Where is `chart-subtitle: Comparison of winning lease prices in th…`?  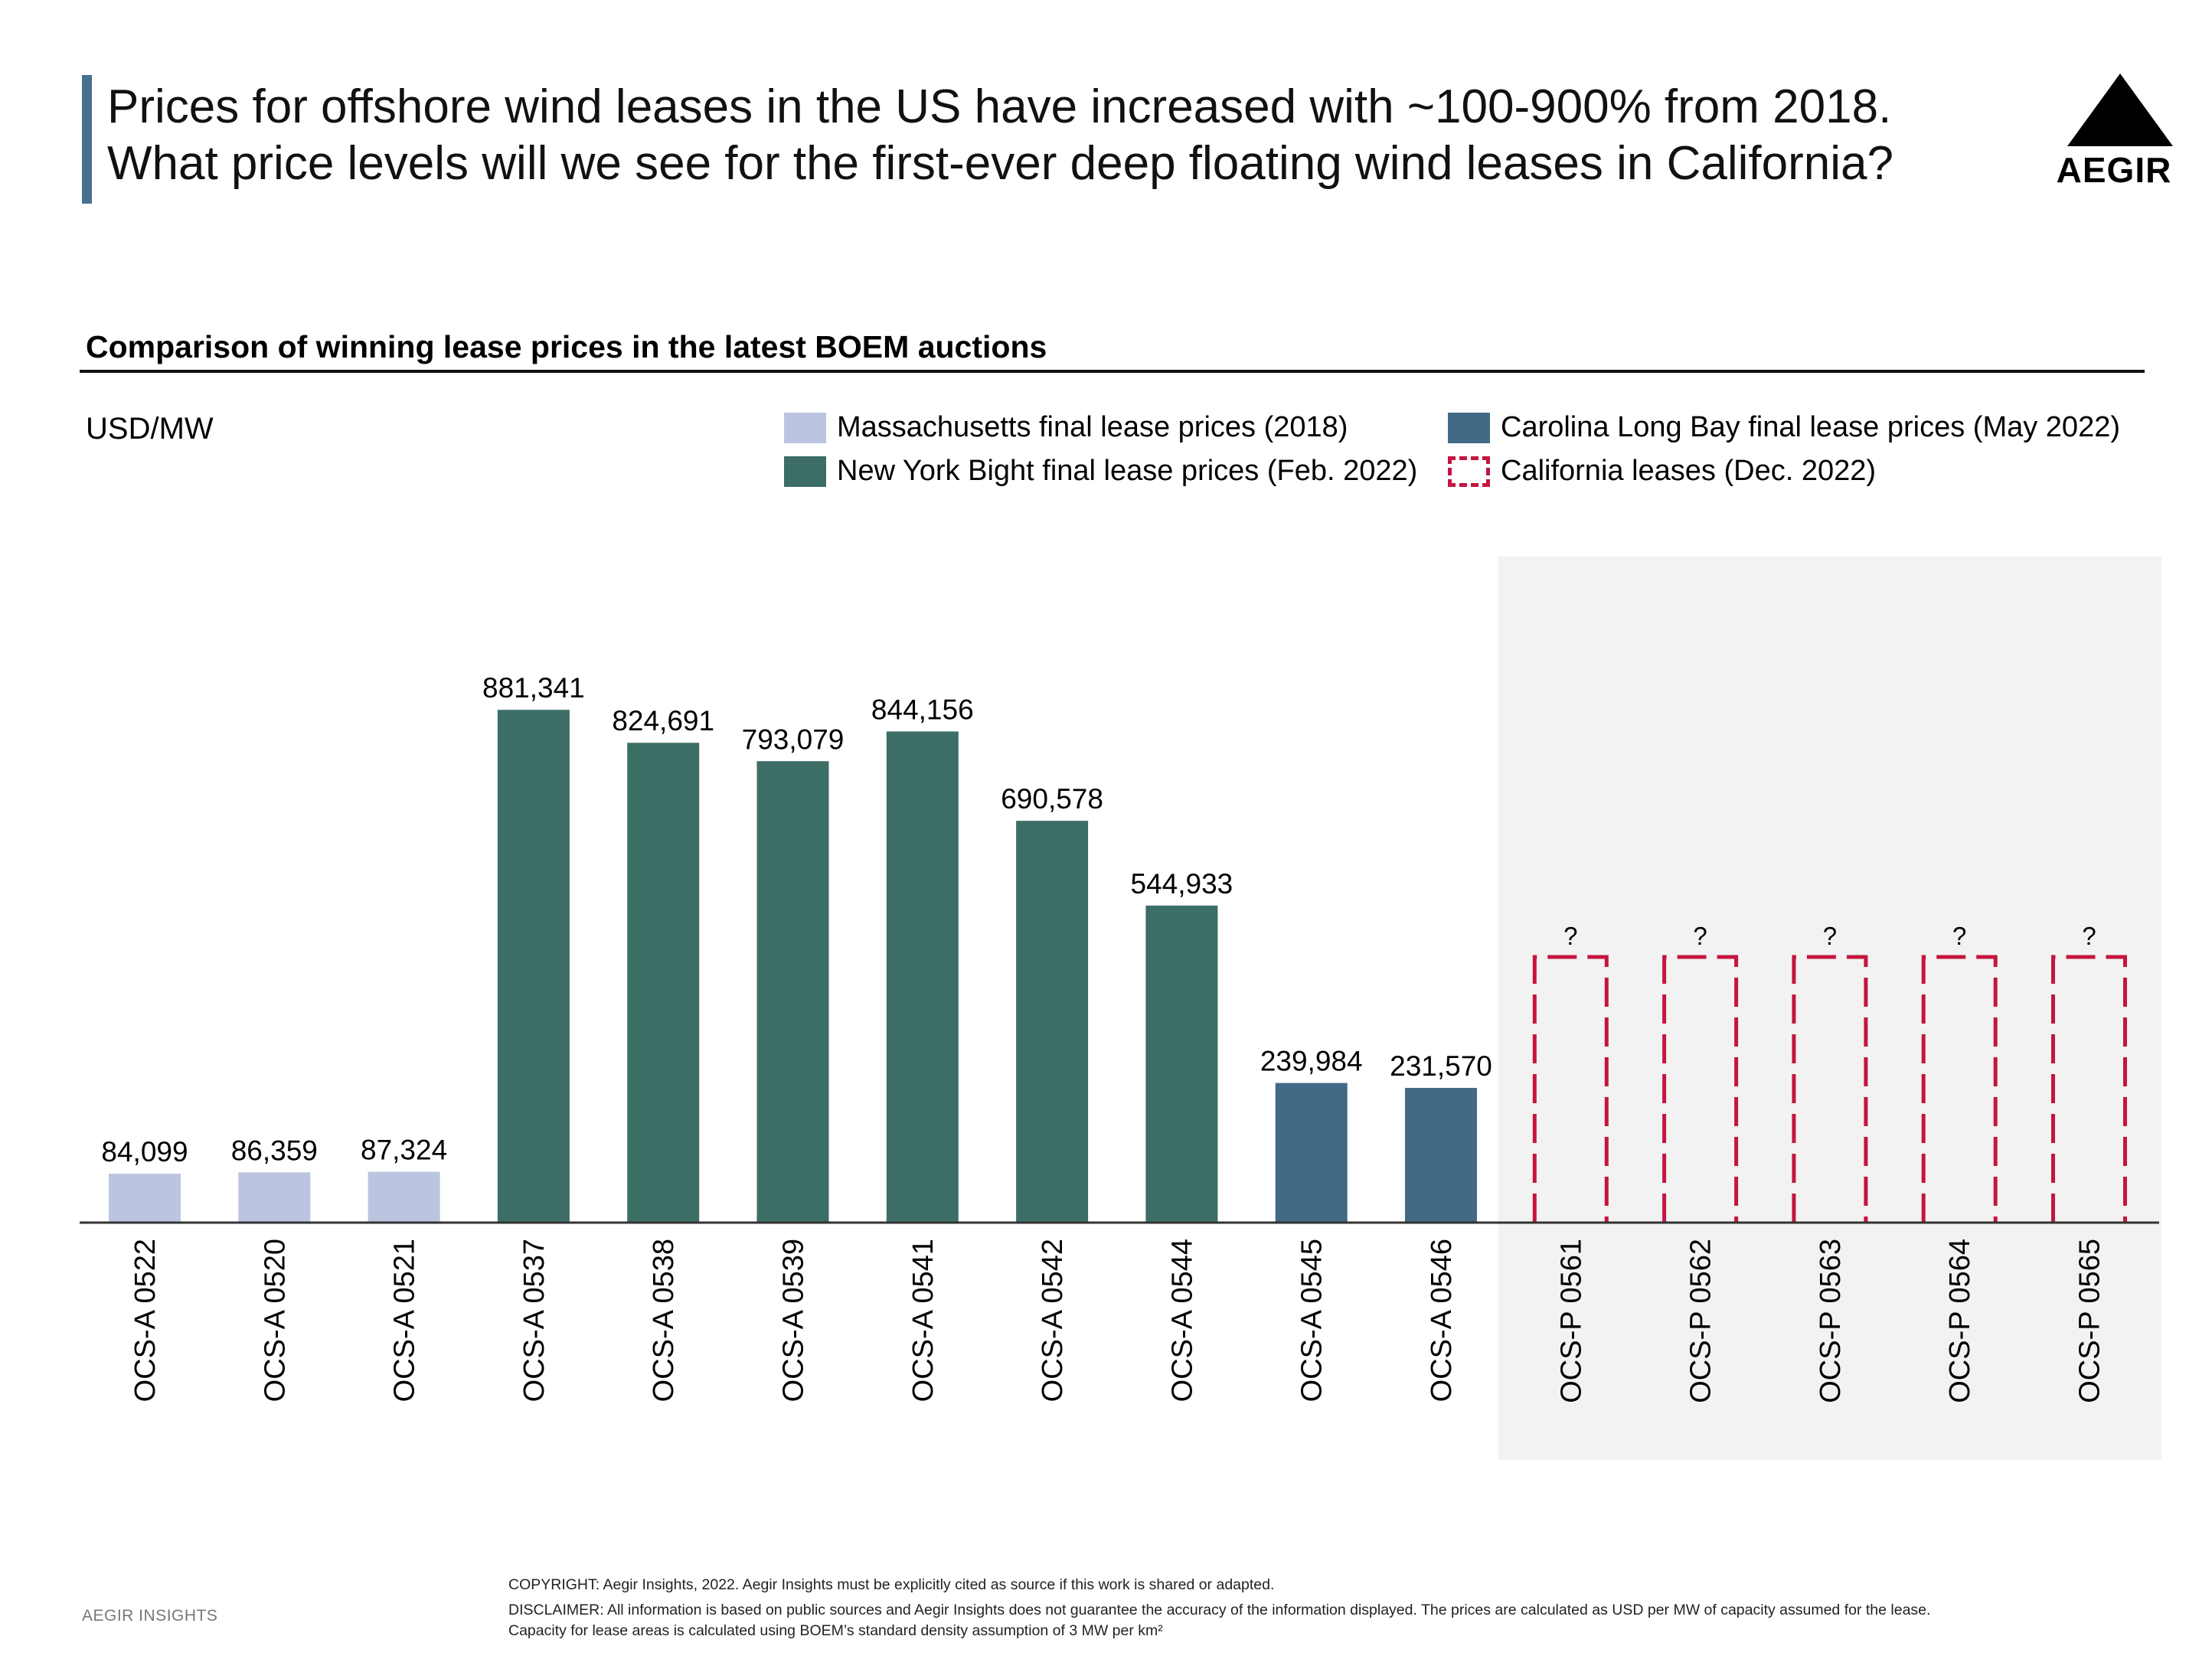
chart-subtitle: Comparison of winning lease prices in th… is located at coordinates (566, 346).